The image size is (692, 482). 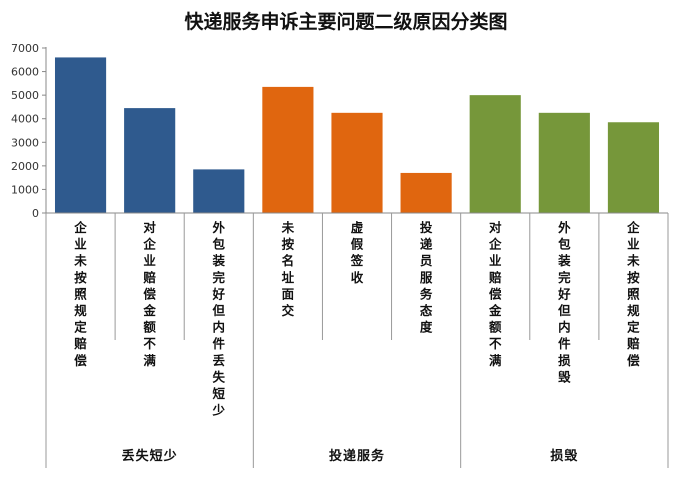 What do you see at coordinates (25, 142) in the screenshot?
I see `y-tick-label: 3000` at bounding box center [25, 142].